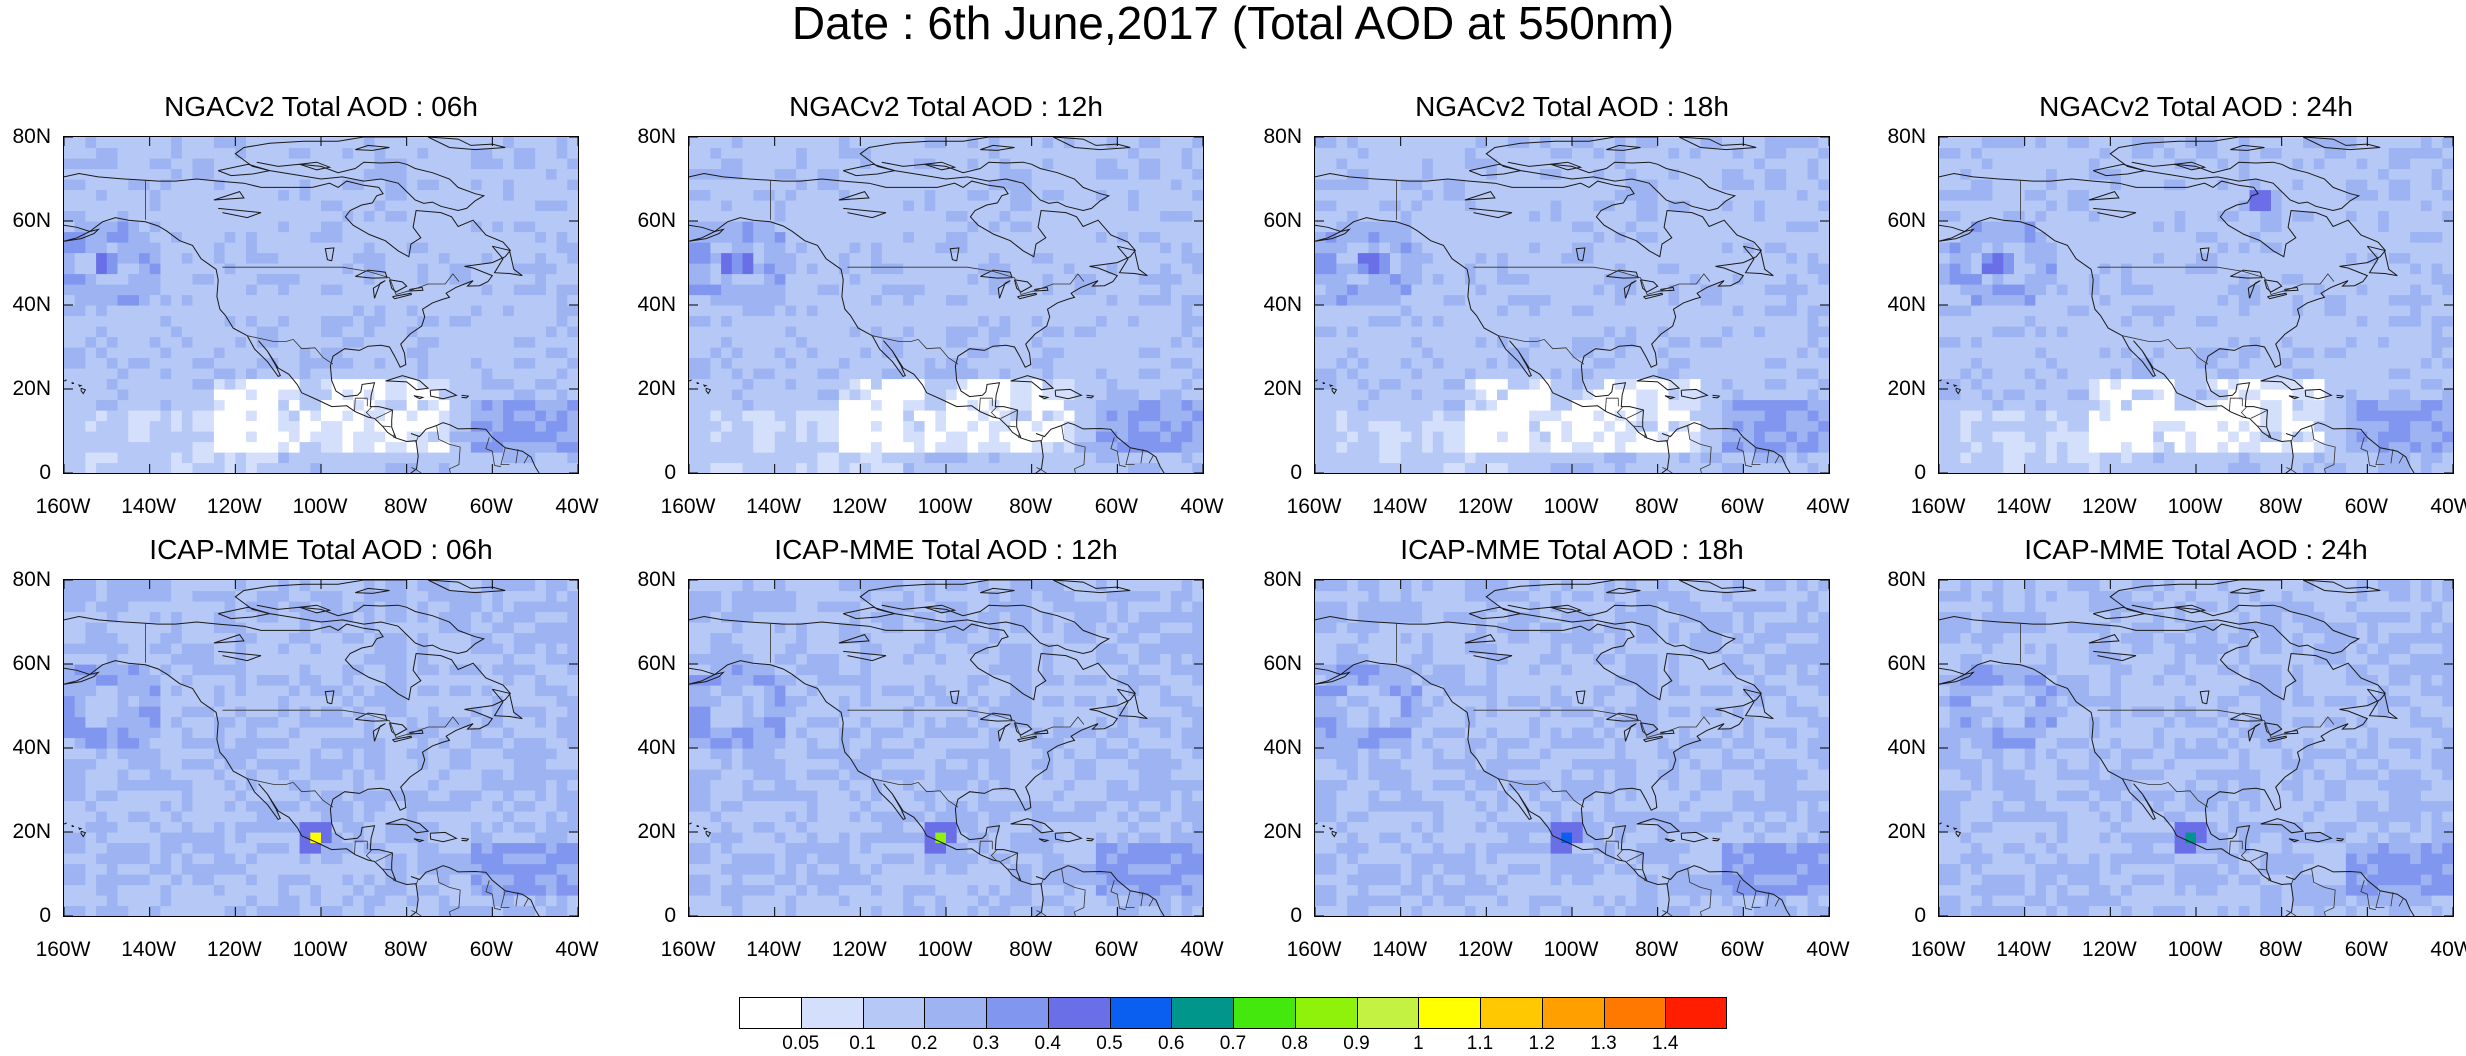  I want to click on lon-tick-label: 80W, so click(1031, 949).